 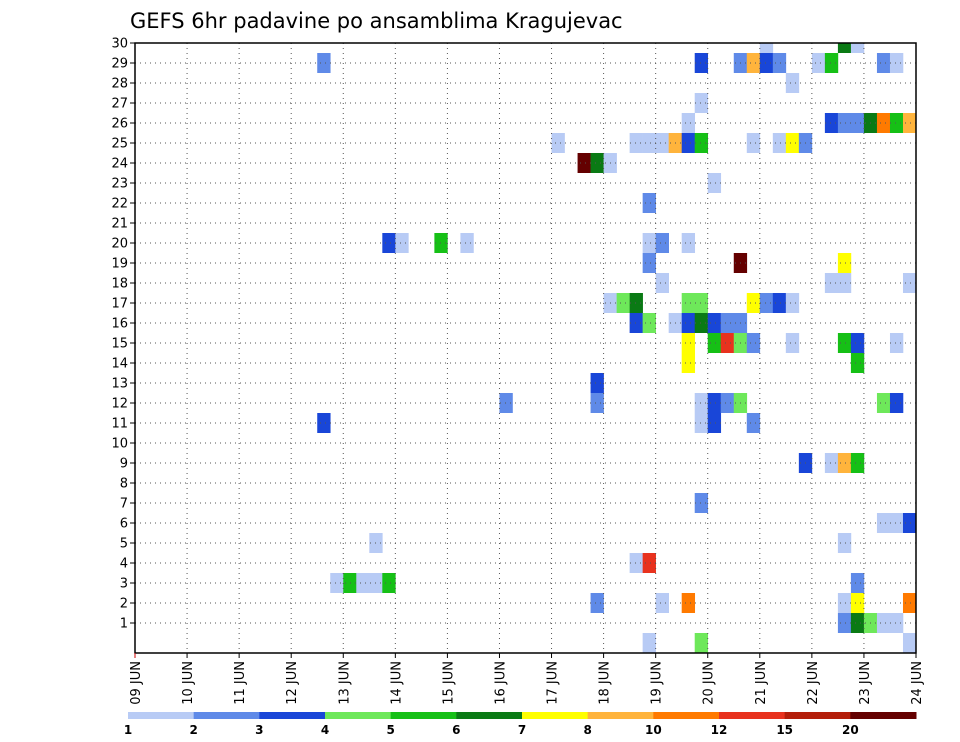 I want to click on legend-label: 10, so click(x=653, y=730).